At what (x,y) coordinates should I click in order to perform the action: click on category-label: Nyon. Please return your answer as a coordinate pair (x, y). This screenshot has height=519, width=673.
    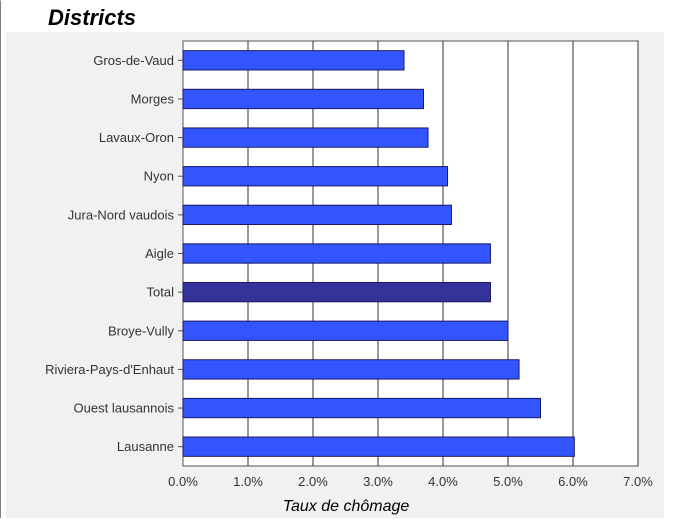
    Looking at the image, I should click on (159, 176).